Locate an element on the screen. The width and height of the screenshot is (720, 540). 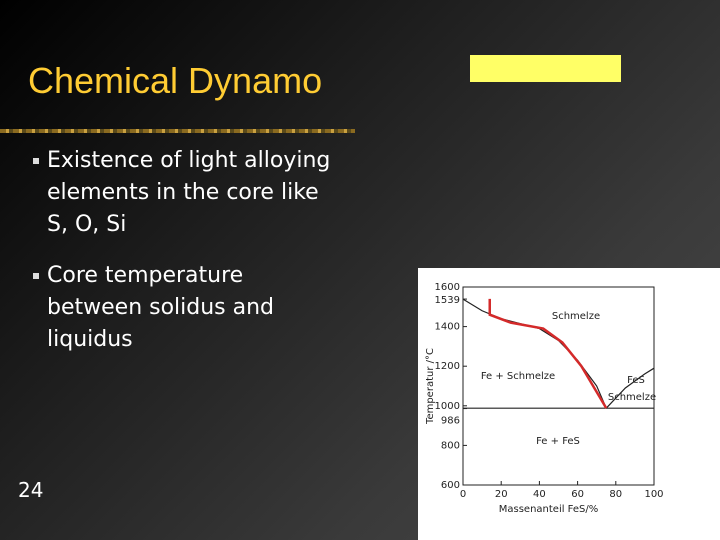
bullet-line: between solidus and is located at coordinates (161, 307).